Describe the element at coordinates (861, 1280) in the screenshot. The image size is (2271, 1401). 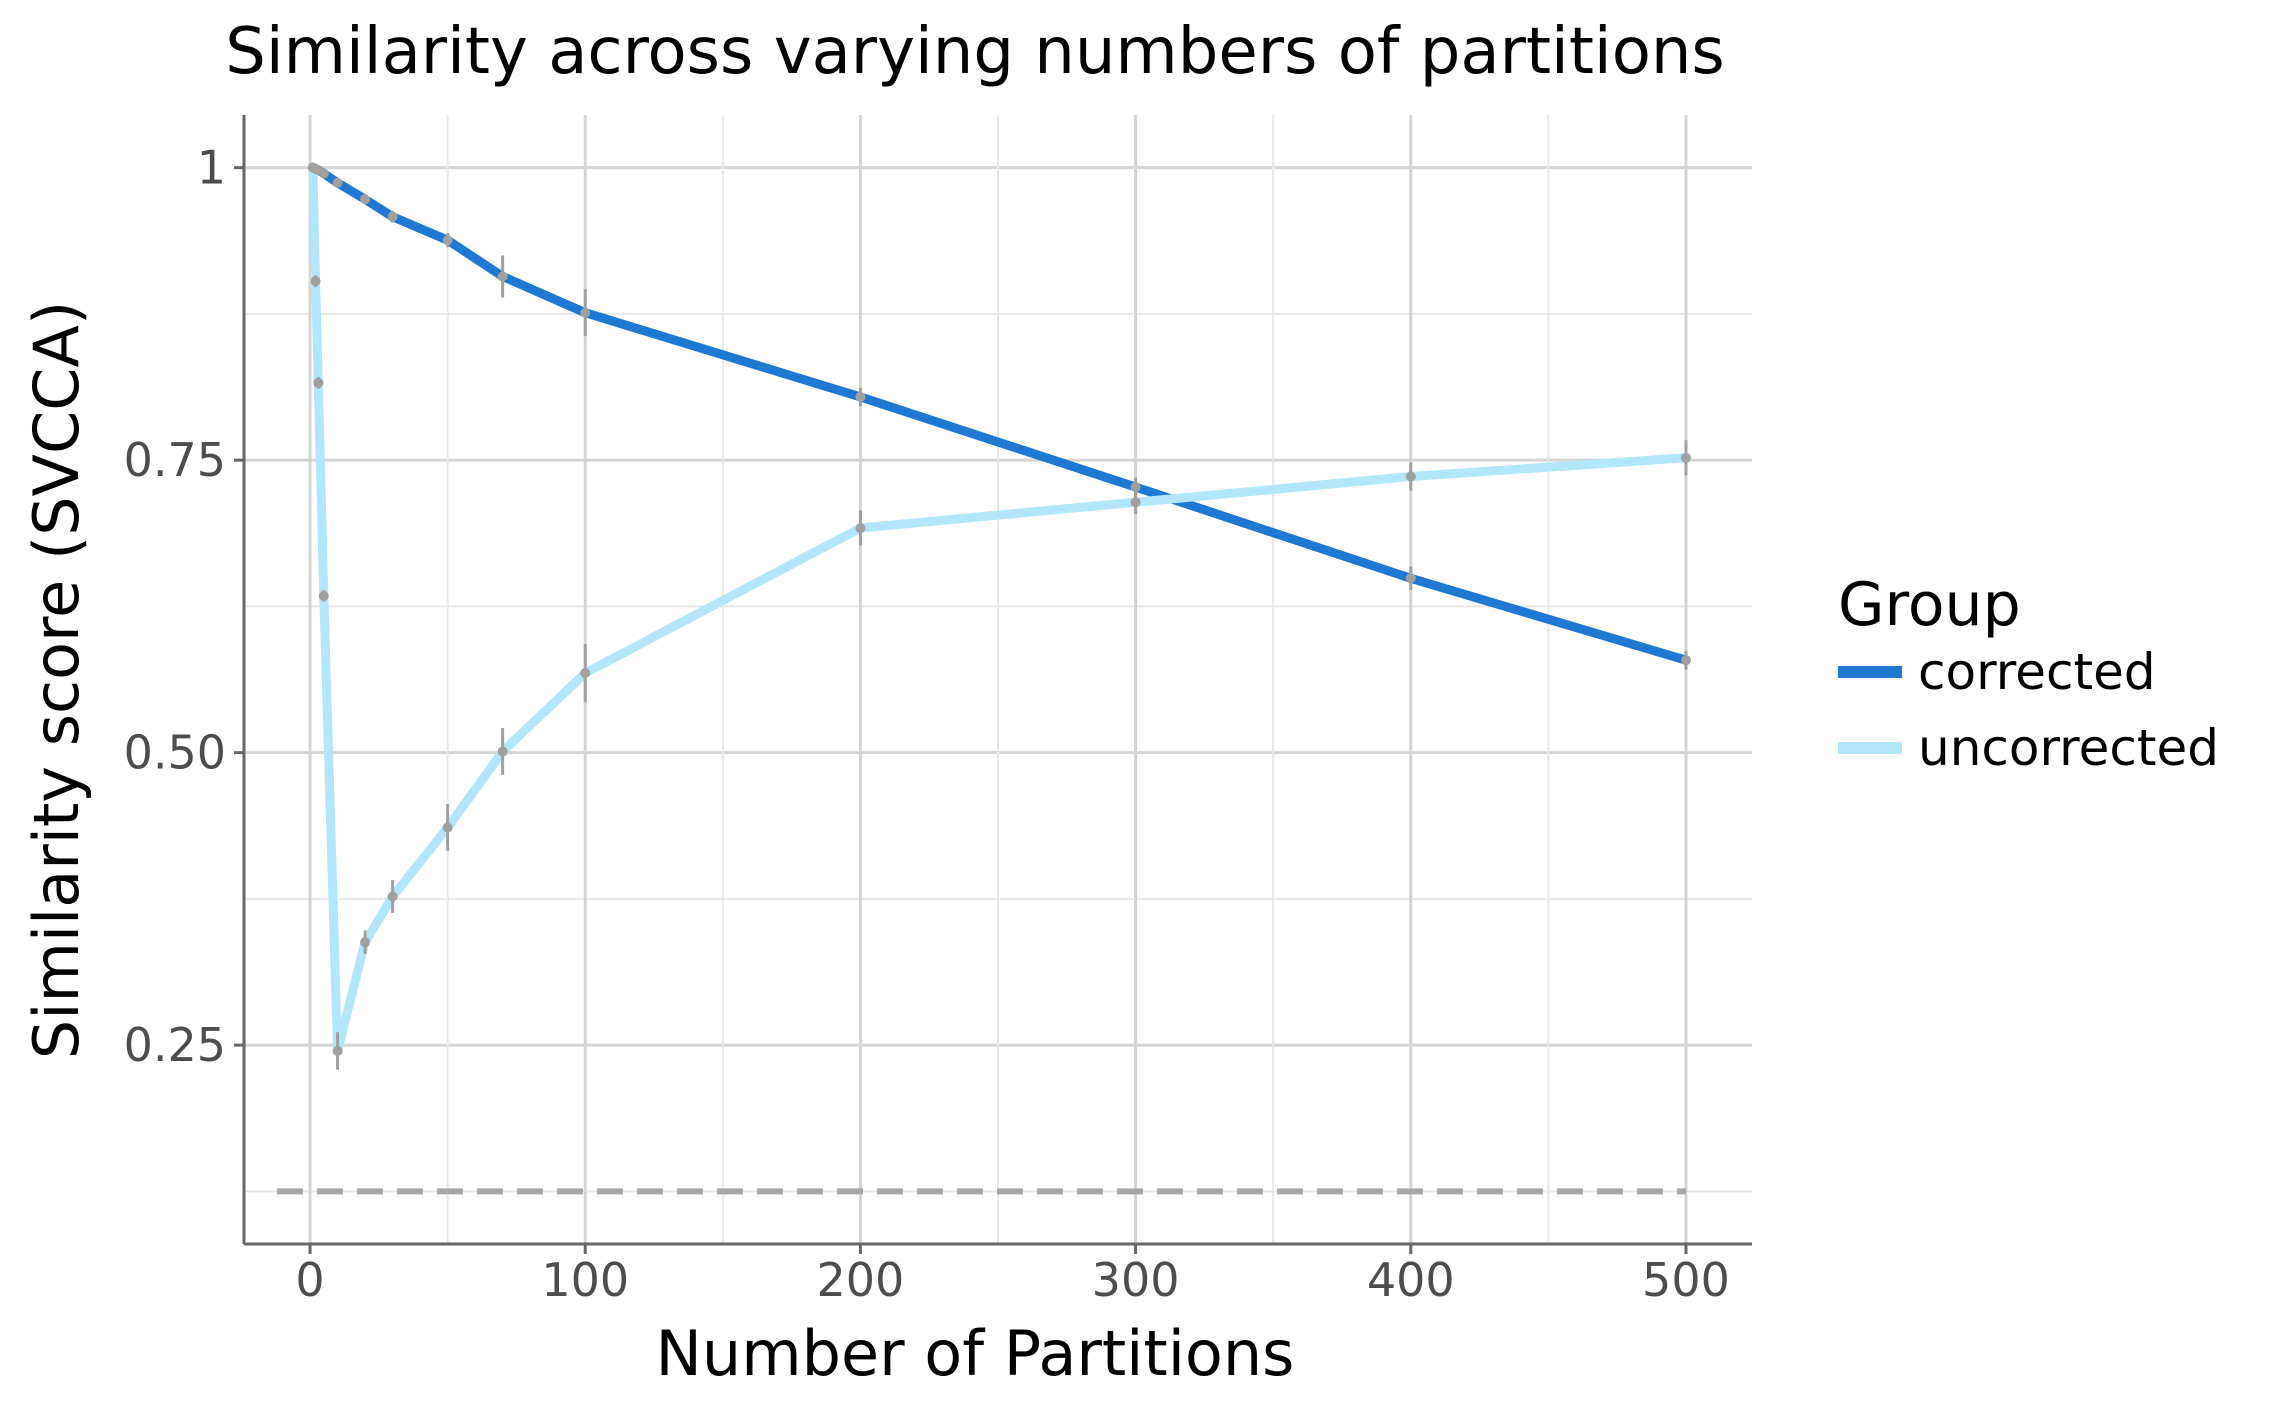
I see `x-tick-label: 200` at that location.